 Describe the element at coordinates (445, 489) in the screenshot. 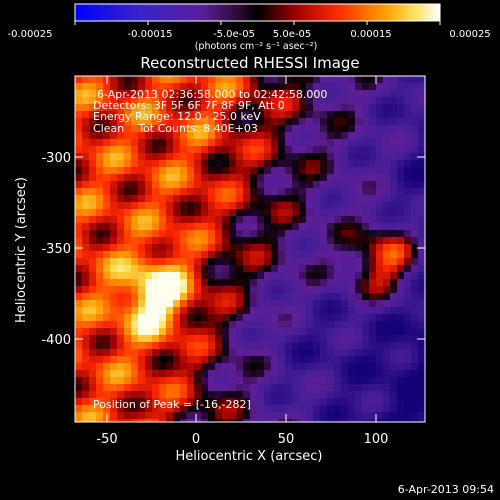

I see `footer-timestamp: 6-Apr-2013 09:54` at that location.